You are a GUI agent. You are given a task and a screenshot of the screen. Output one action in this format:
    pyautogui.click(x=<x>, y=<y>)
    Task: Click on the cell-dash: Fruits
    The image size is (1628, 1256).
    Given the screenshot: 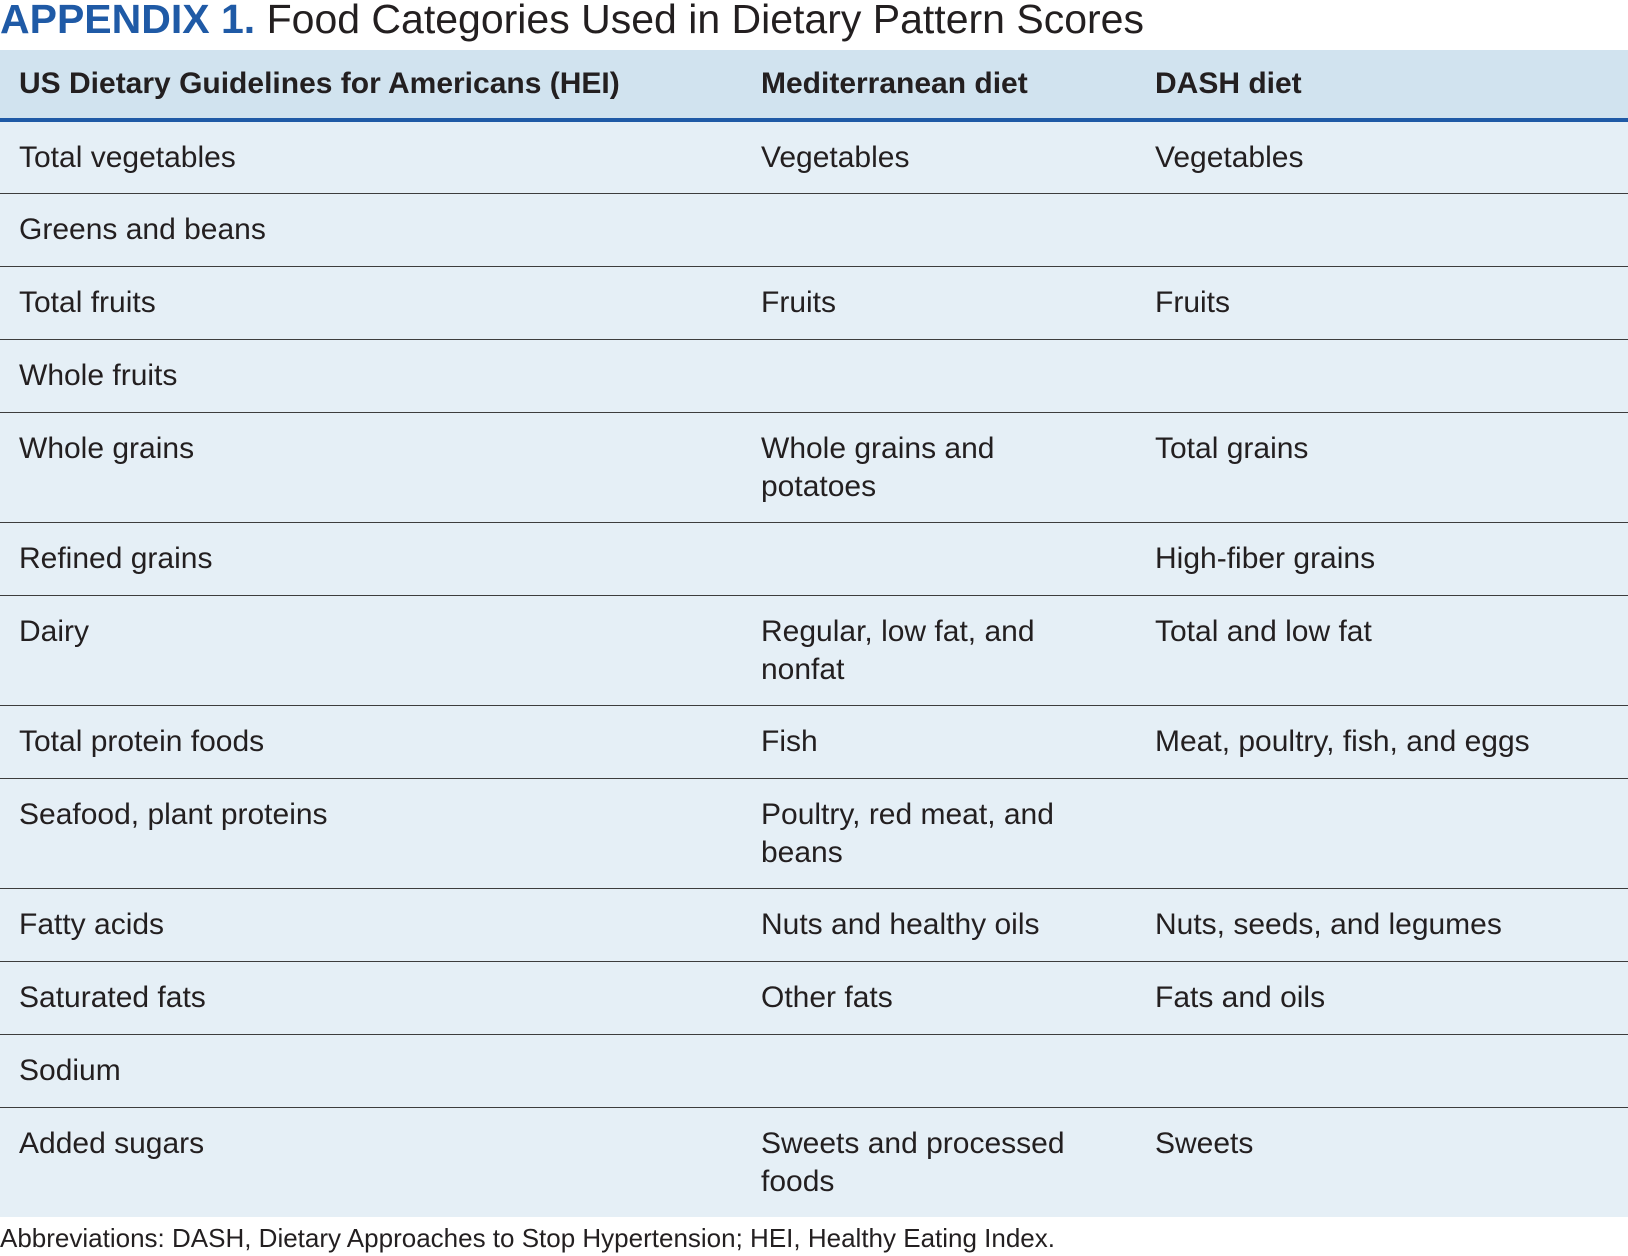 What is the action you would take?
    pyautogui.click(x=1382, y=303)
    